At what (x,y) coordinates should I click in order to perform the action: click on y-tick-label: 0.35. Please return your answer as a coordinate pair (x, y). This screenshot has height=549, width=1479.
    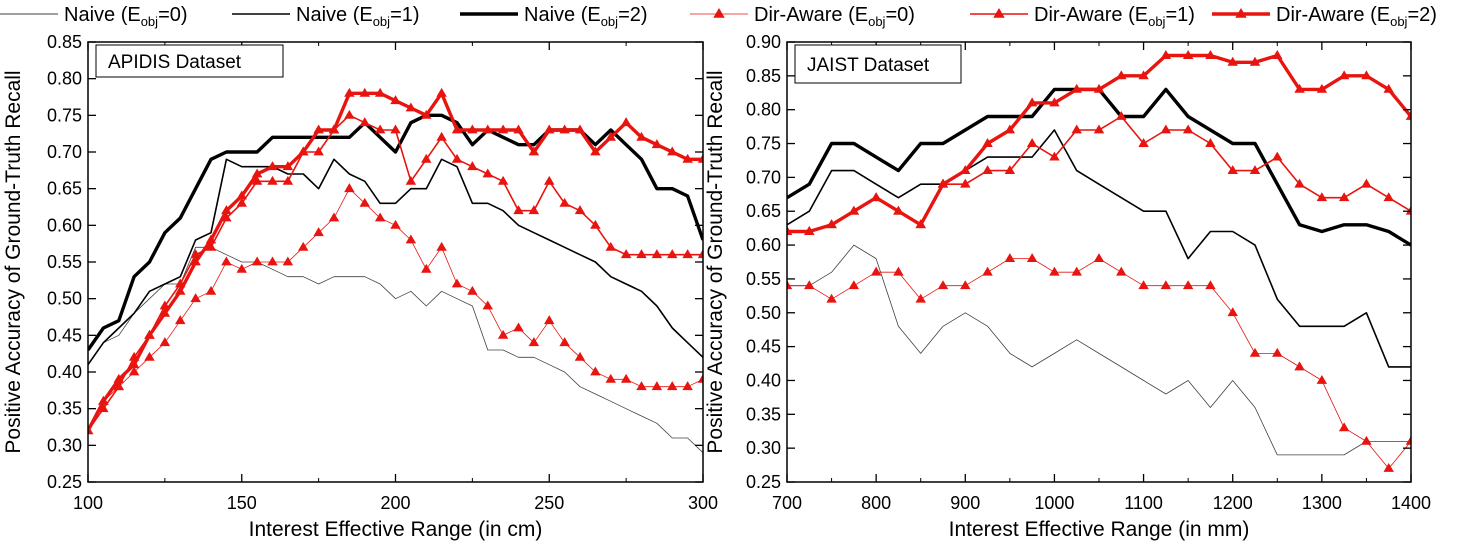
    Looking at the image, I should click on (64, 409).